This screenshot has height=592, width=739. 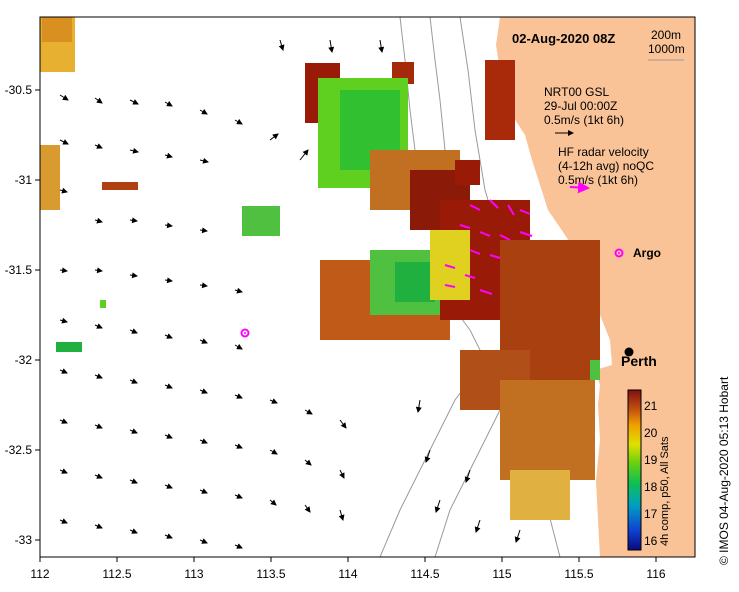 I want to click on y-tick-label: -32.5, so click(x=19, y=450).